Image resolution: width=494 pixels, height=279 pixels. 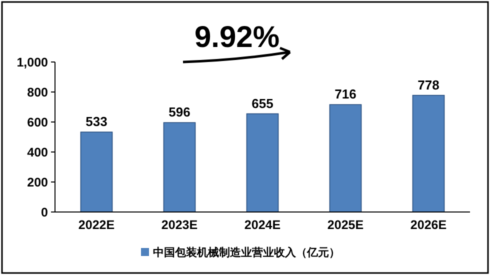 What do you see at coordinates (44, 213) in the screenshot?
I see `y-tick-label: 0` at bounding box center [44, 213].